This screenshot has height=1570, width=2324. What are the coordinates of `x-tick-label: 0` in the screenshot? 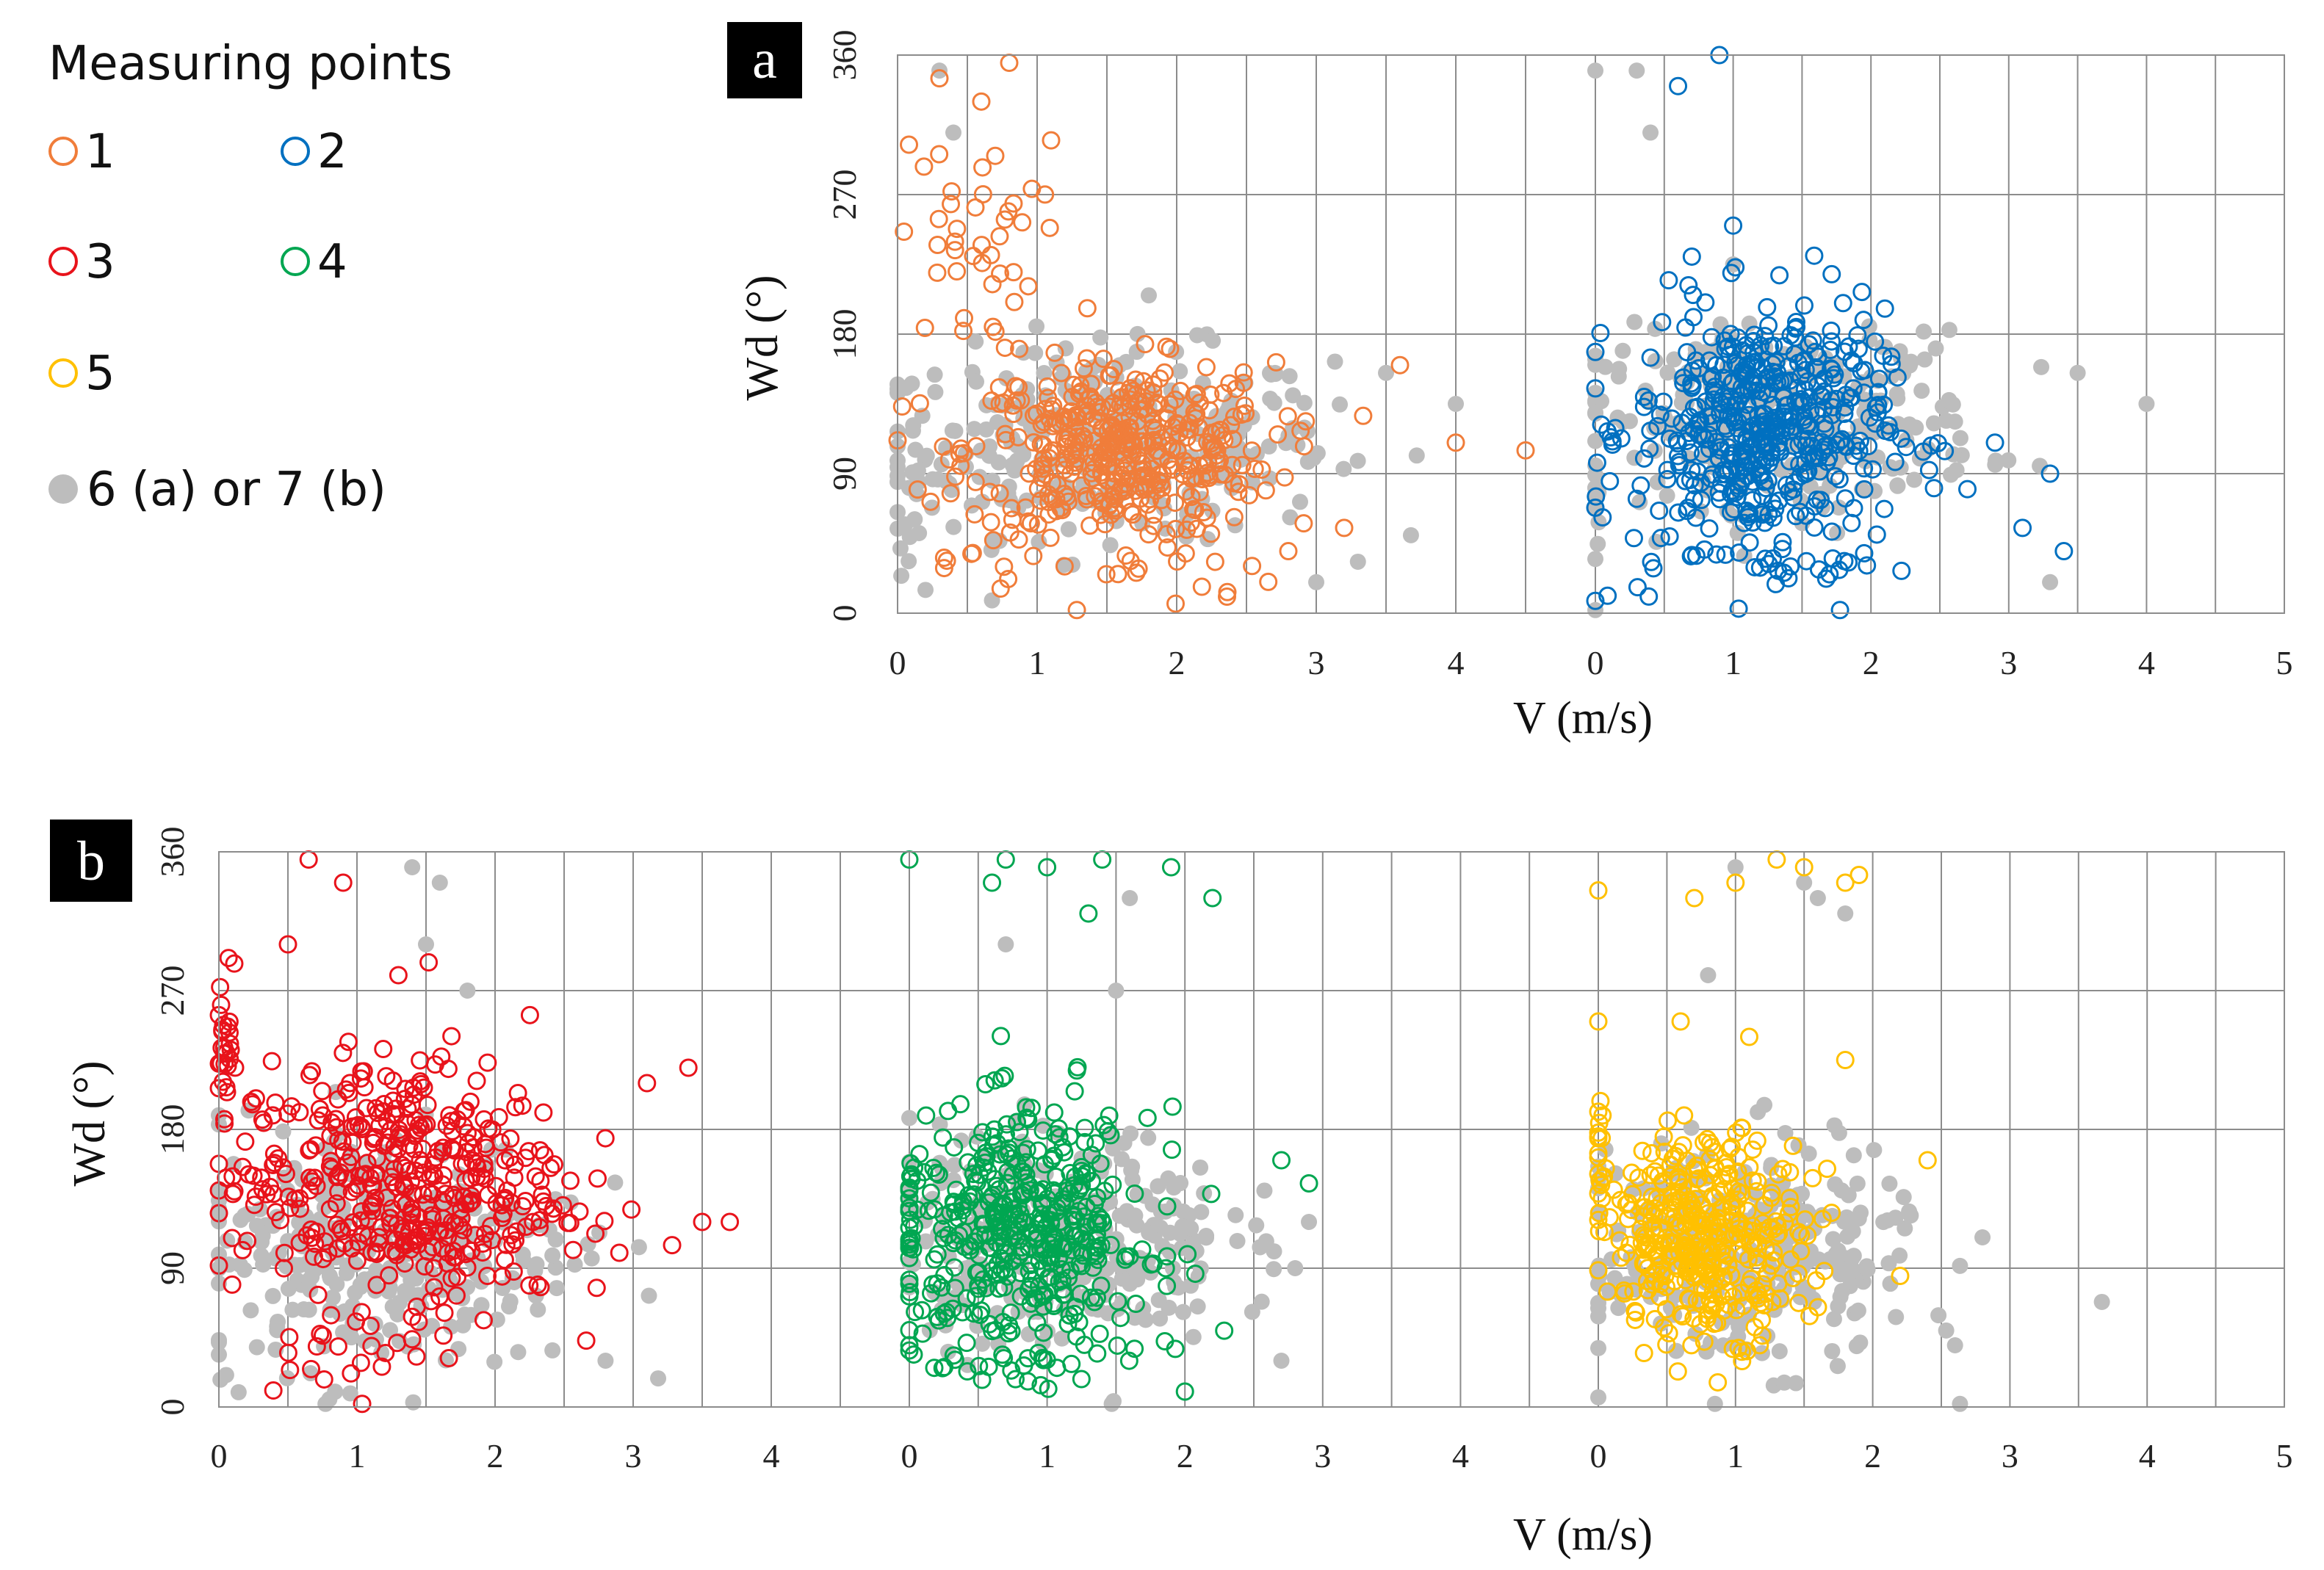 It's located at (910, 1456).